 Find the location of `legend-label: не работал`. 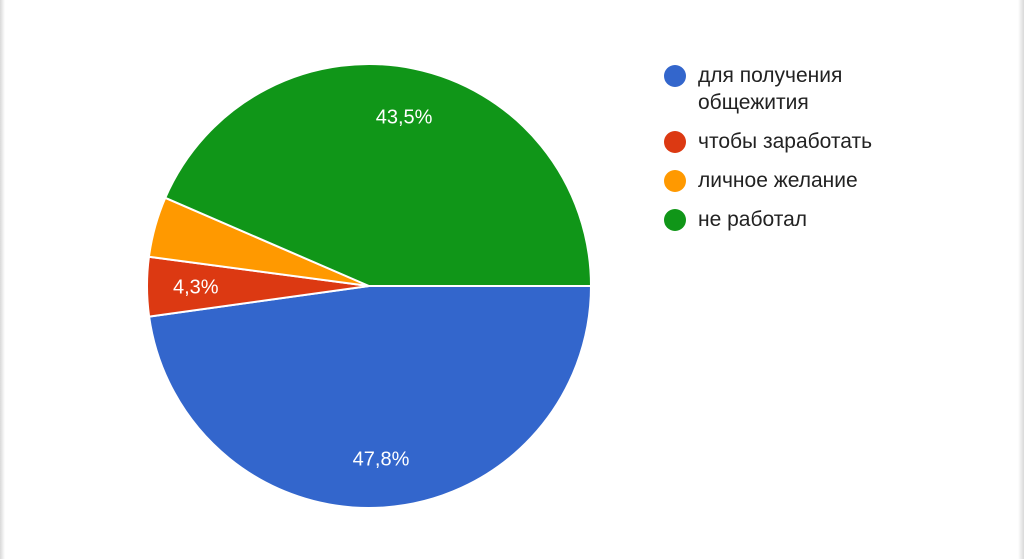

legend-label: не работал is located at coordinates (753, 219).